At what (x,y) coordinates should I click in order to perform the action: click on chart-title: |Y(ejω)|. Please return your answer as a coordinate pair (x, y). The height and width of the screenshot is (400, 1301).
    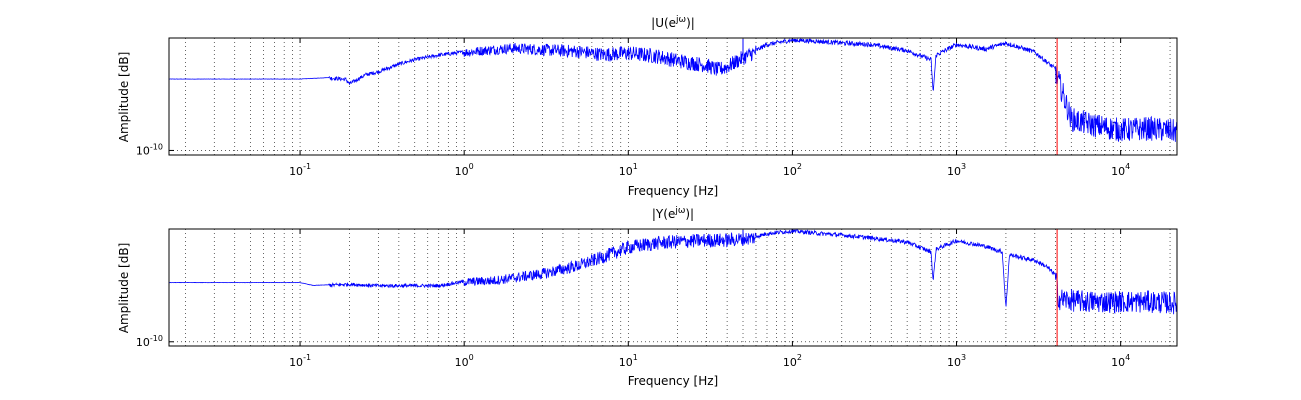
    Looking at the image, I should click on (673, 213).